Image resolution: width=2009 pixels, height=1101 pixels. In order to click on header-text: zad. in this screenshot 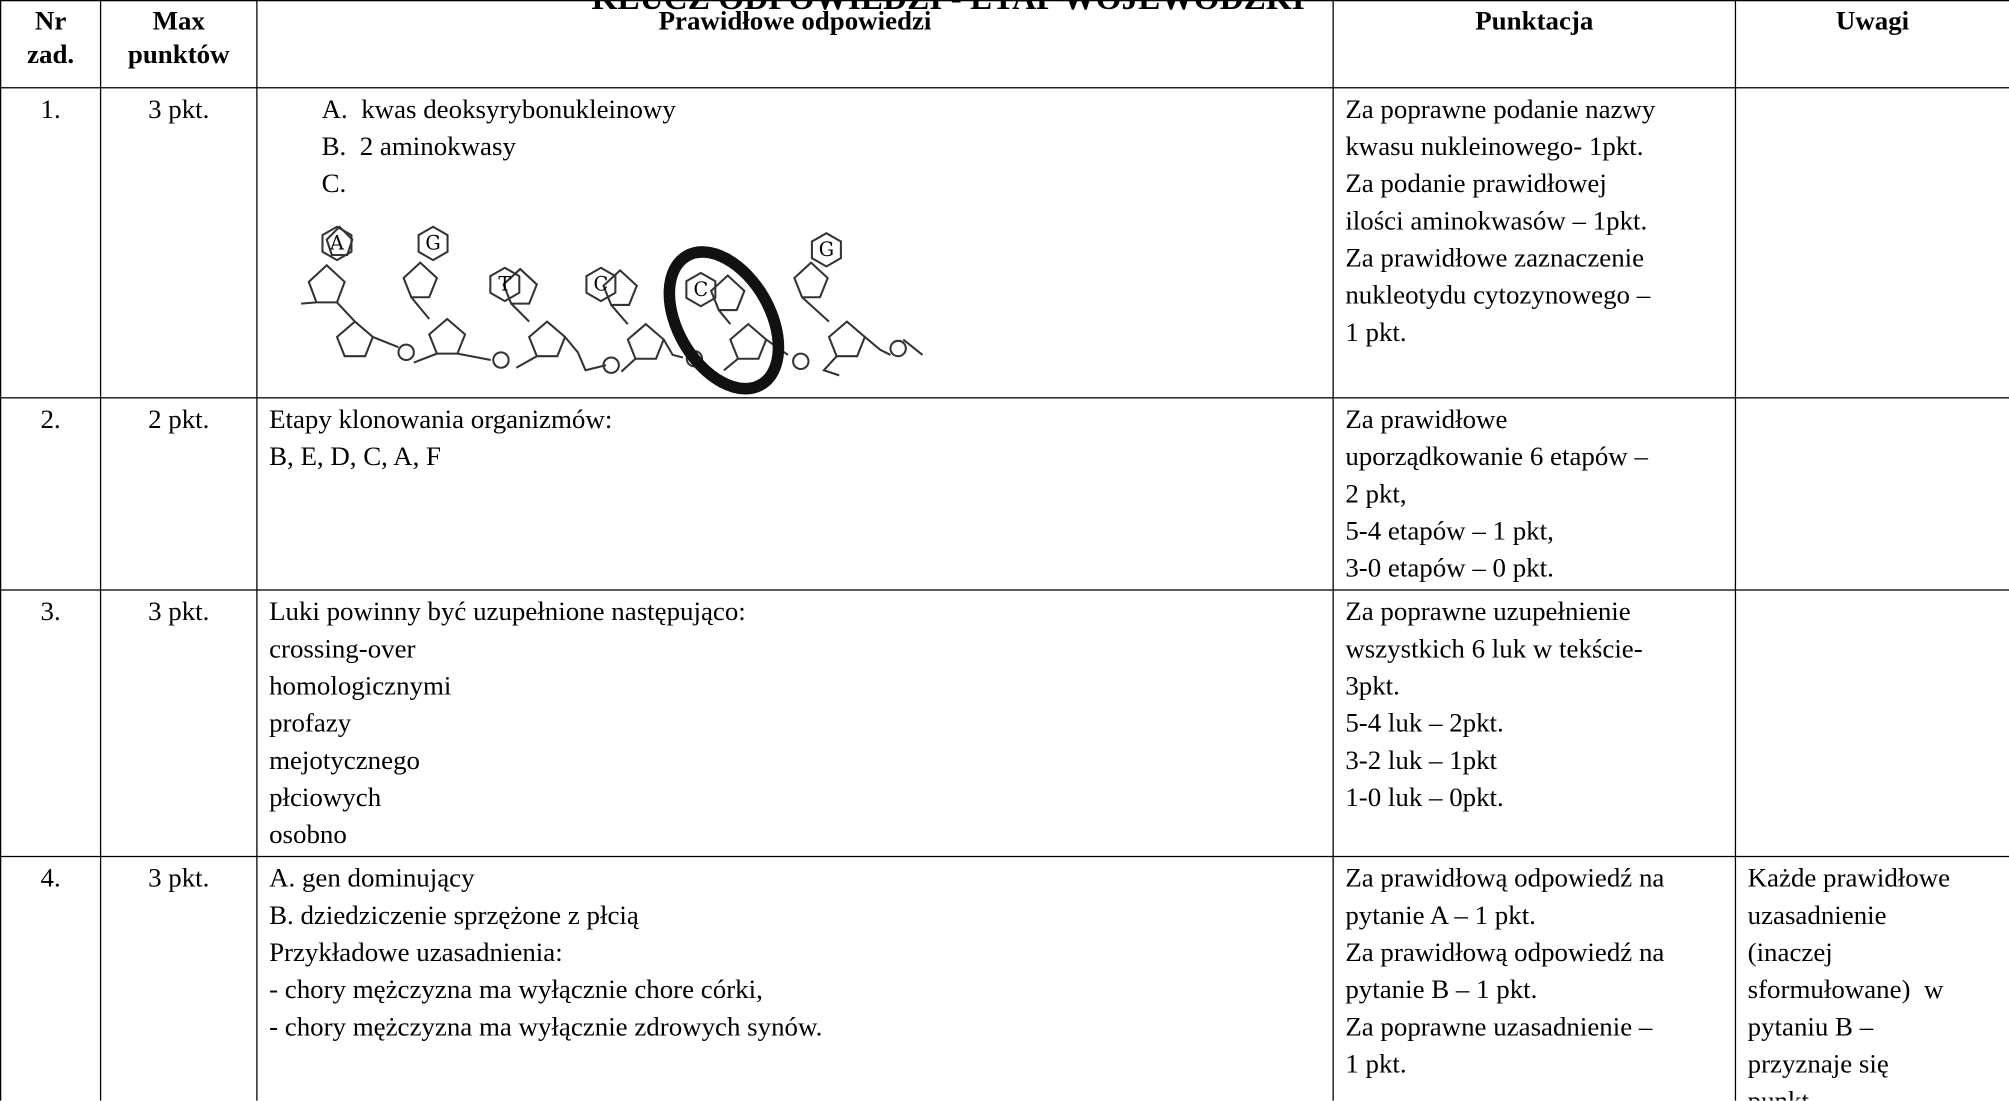, I will do `click(51, 54)`.